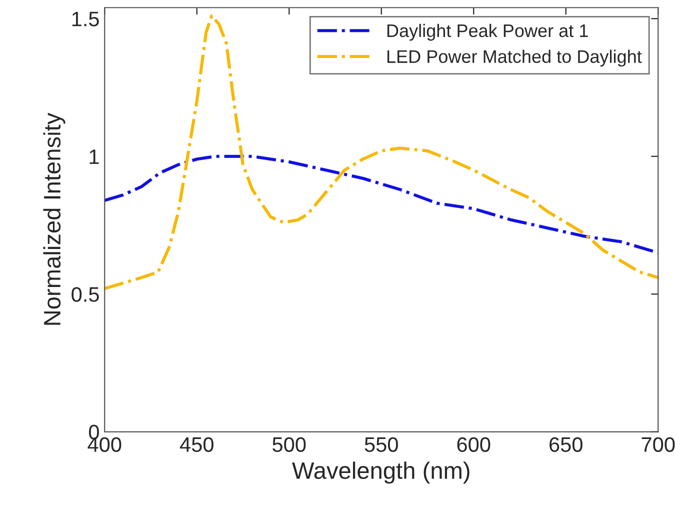 Image resolution: width=675 pixels, height=508 pixels. I want to click on x-tick-label: 450, so click(197, 444).